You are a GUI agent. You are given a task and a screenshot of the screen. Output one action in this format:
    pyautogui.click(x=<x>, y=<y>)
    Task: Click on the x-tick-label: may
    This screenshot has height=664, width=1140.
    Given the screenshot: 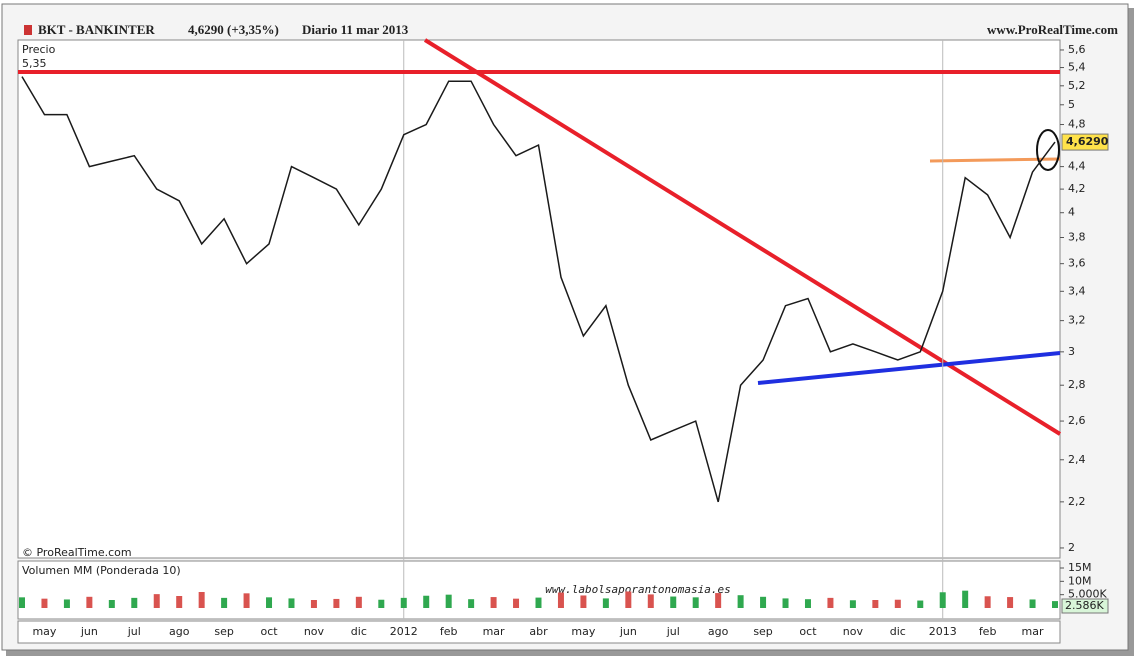 What is the action you would take?
    pyautogui.click(x=583, y=631)
    